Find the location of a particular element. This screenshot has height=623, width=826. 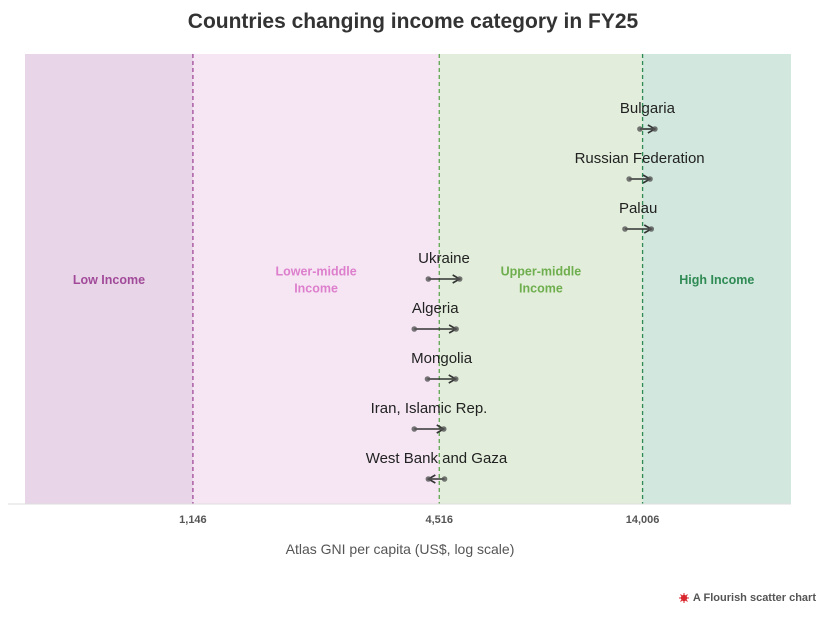

country-label: Algeria is located at coordinates (435, 308).